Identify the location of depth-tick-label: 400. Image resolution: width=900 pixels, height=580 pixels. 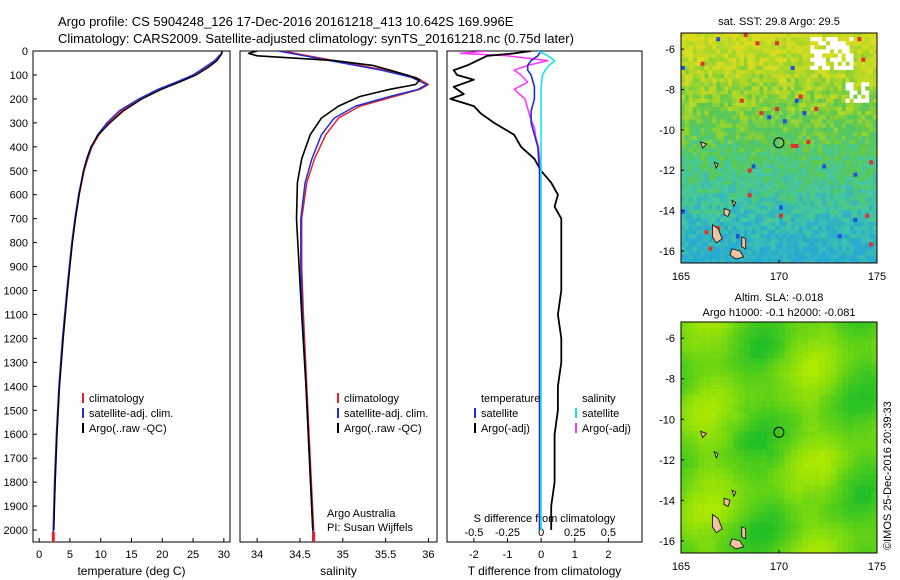
(19, 148).